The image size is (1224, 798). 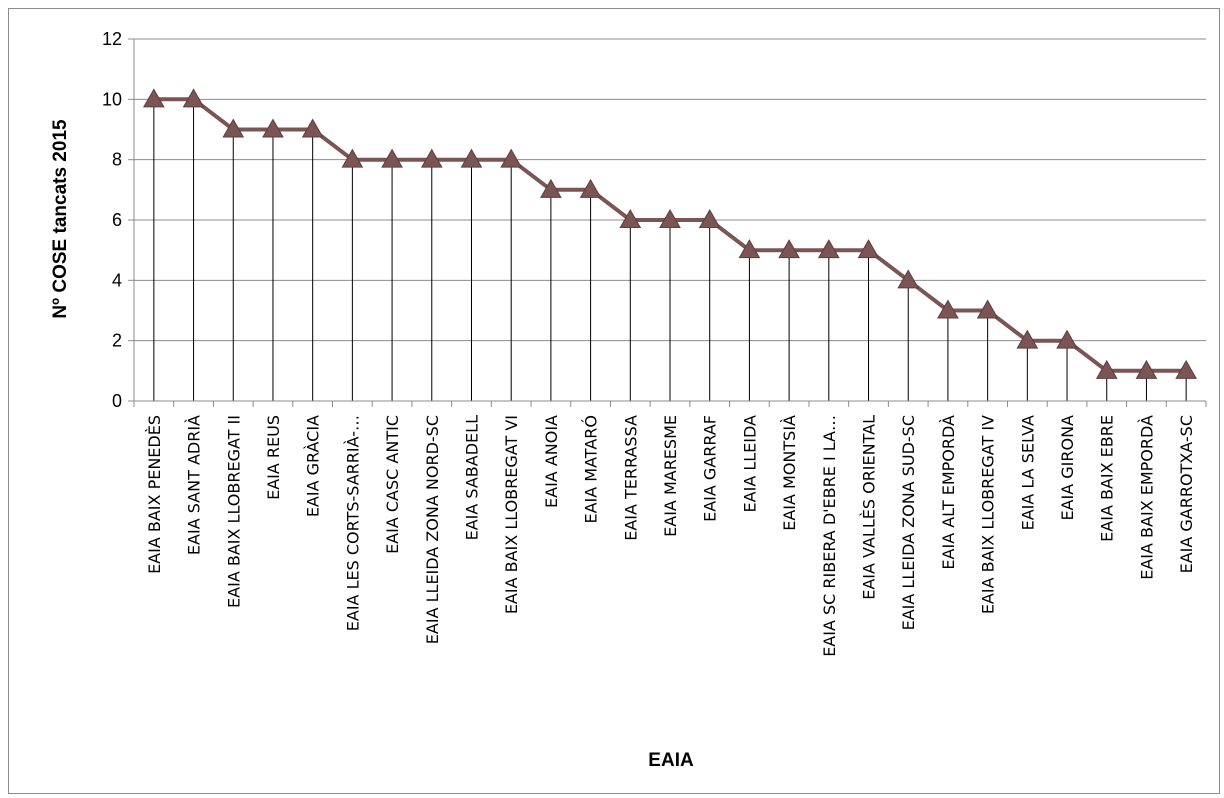 What do you see at coordinates (948, 492) in the screenshot?
I see `x-tick-label: EAIA ALT EMPORDÀ` at bounding box center [948, 492].